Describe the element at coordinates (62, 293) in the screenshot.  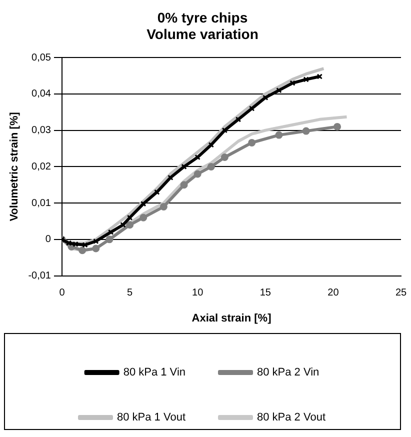
I see `x-tick-label: 0` at that location.